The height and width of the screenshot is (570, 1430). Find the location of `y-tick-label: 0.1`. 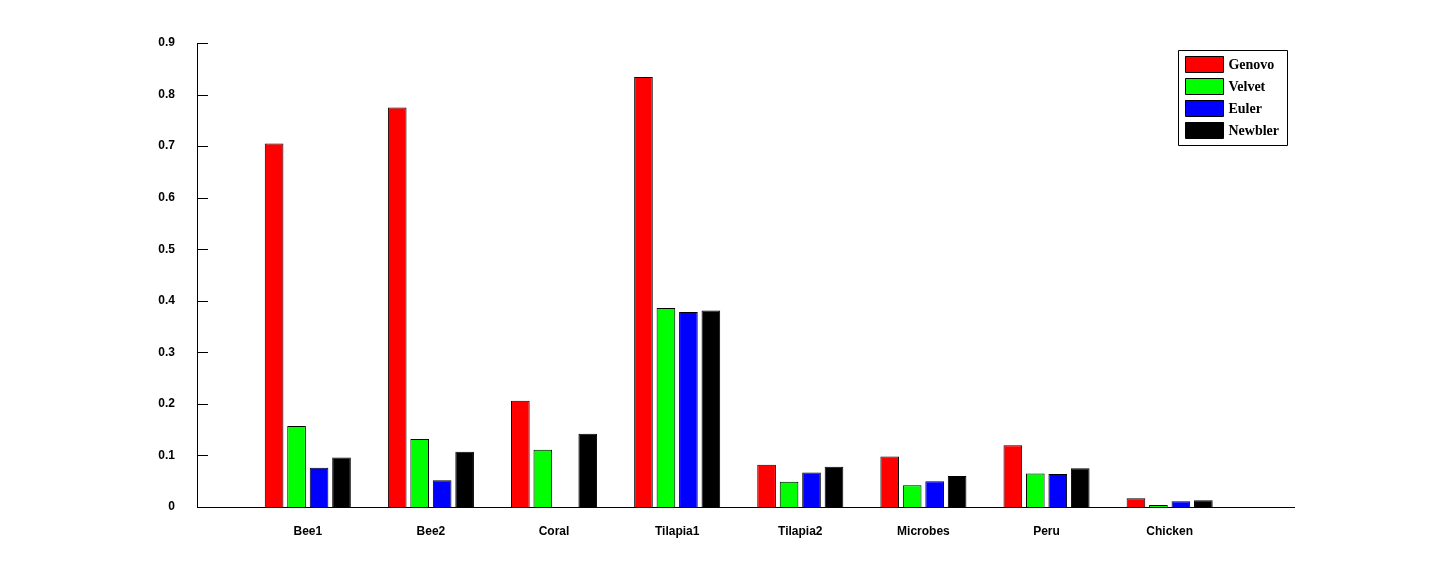

y-tick-label: 0.1 is located at coordinates (167, 454).